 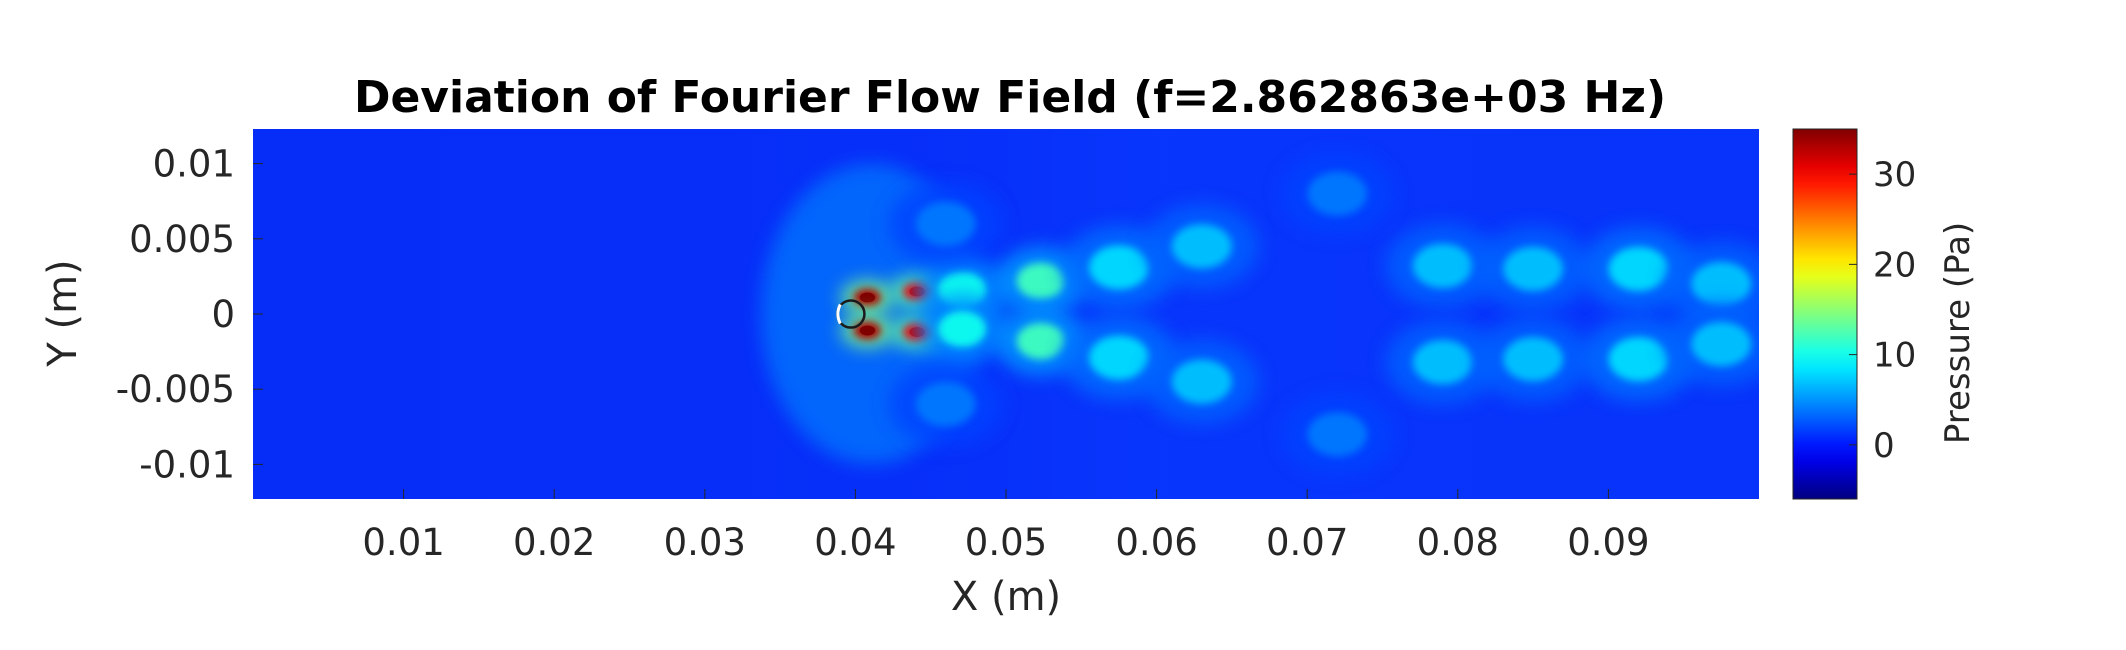 I want to click on y-tick-label: 0.01, so click(x=194, y=164).